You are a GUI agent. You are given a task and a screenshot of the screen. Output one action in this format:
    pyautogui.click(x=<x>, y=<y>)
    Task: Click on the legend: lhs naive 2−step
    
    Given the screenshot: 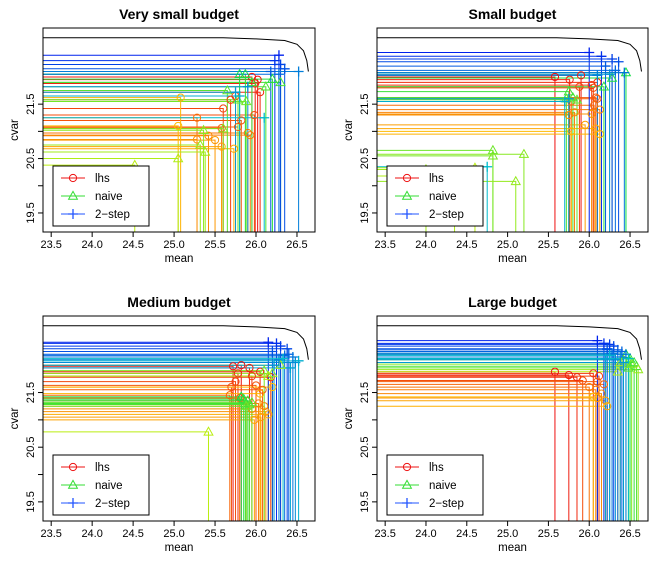 What is the action you would take?
    pyautogui.click(x=101, y=485)
    